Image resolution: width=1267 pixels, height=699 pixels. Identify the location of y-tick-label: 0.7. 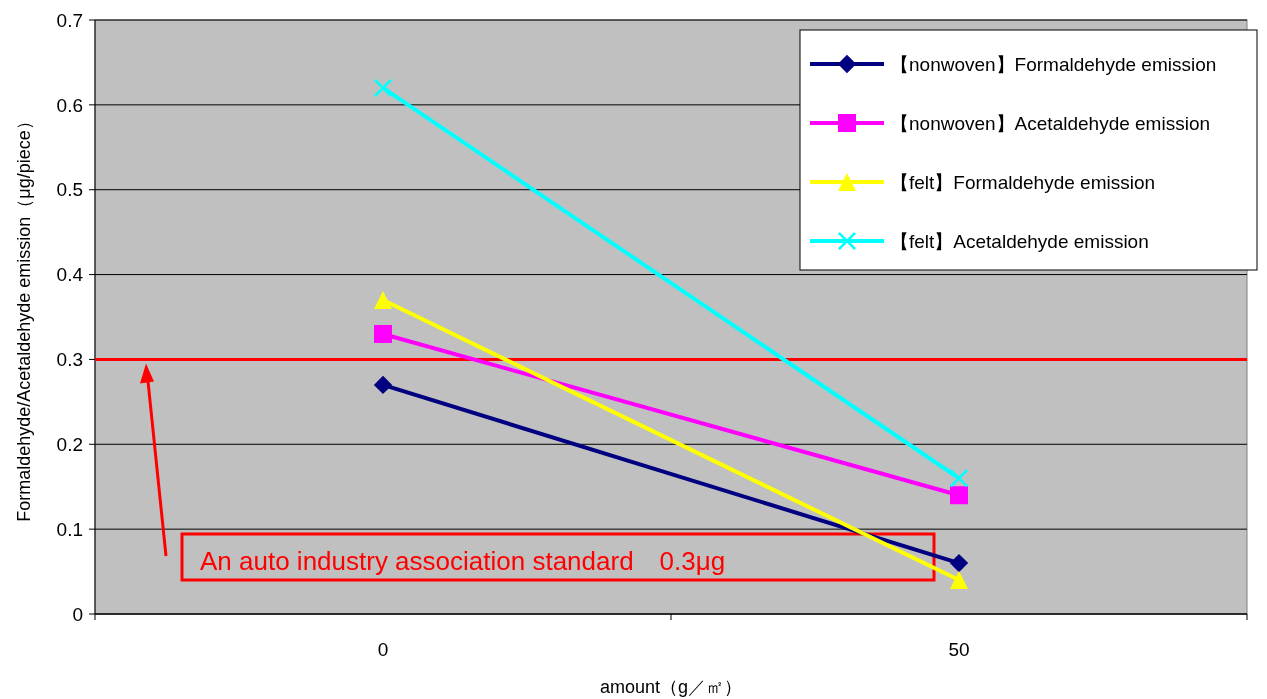
(69, 20).